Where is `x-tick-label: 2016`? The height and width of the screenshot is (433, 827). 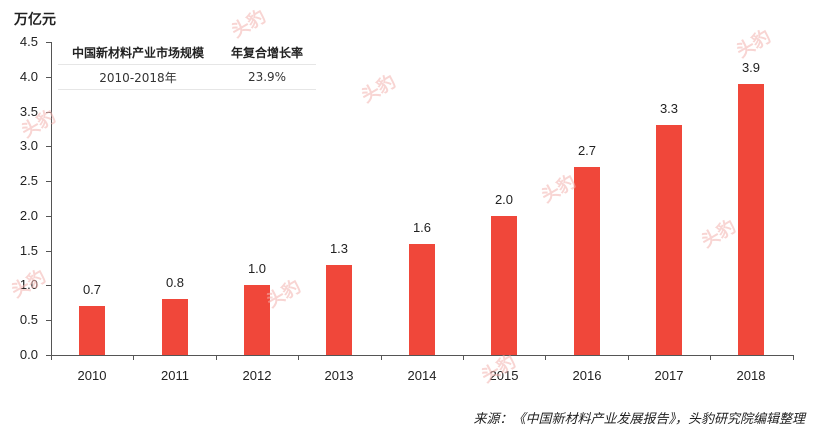
x-tick-label: 2016 is located at coordinates (587, 375).